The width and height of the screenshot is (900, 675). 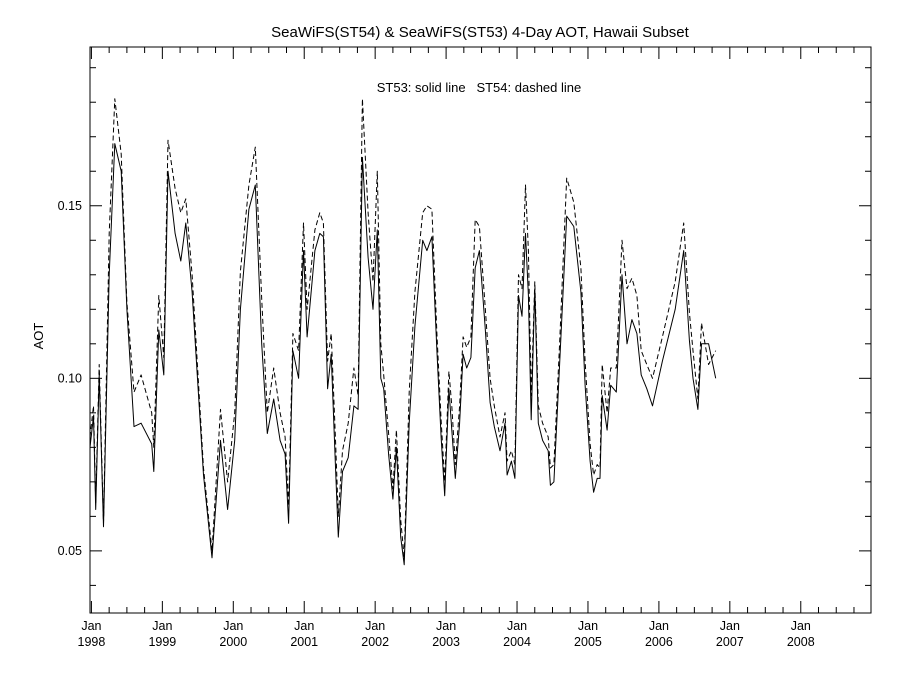 What do you see at coordinates (38, 336) in the screenshot?
I see `y-axis-label: AOT` at bounding box center [38, 336].